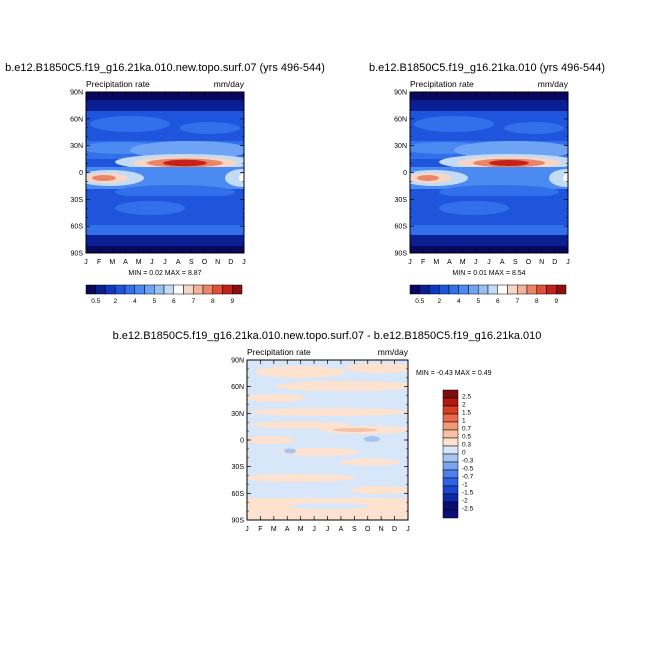  What do you see at coordinates (468, 493) in the screenshot?
I see `colorbar-label: -1.5` at bounding box center [468, 493].